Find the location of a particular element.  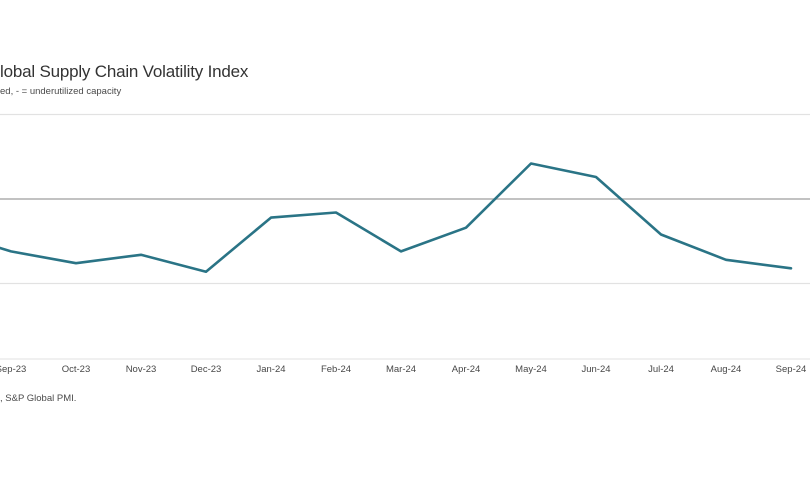

chart-title: lobal Supply Chain Volatility Index is located at coordinates (124, 71).